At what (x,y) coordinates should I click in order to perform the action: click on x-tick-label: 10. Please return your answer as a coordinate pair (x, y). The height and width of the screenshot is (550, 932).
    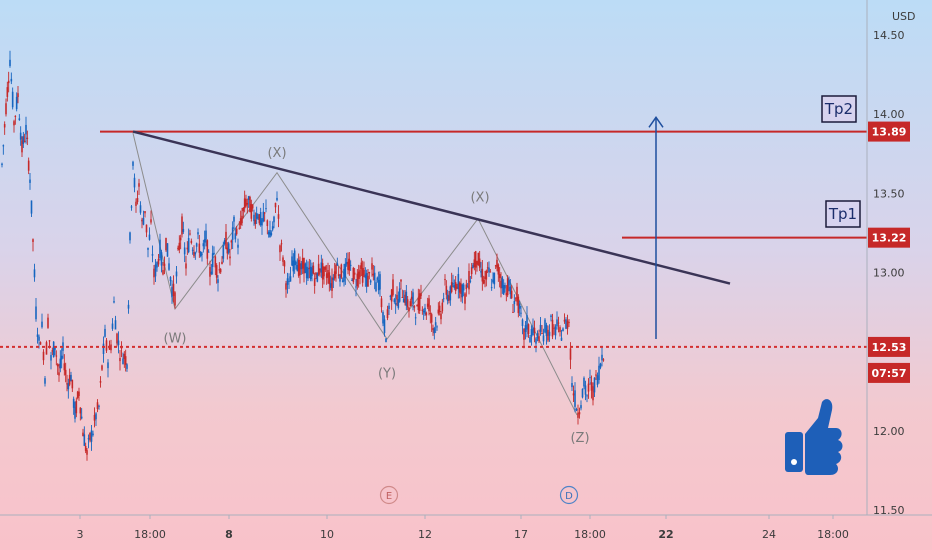
    Looking at the image, I should click on (327, 534).